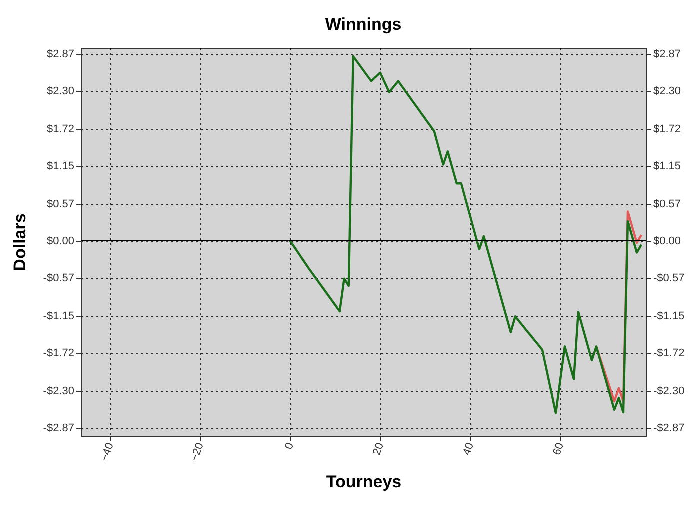  What do you see at coordinates (669, 354) in the screenshot?
I see `y2-tick-label: -$1.72` at bounding box center [669, 354].